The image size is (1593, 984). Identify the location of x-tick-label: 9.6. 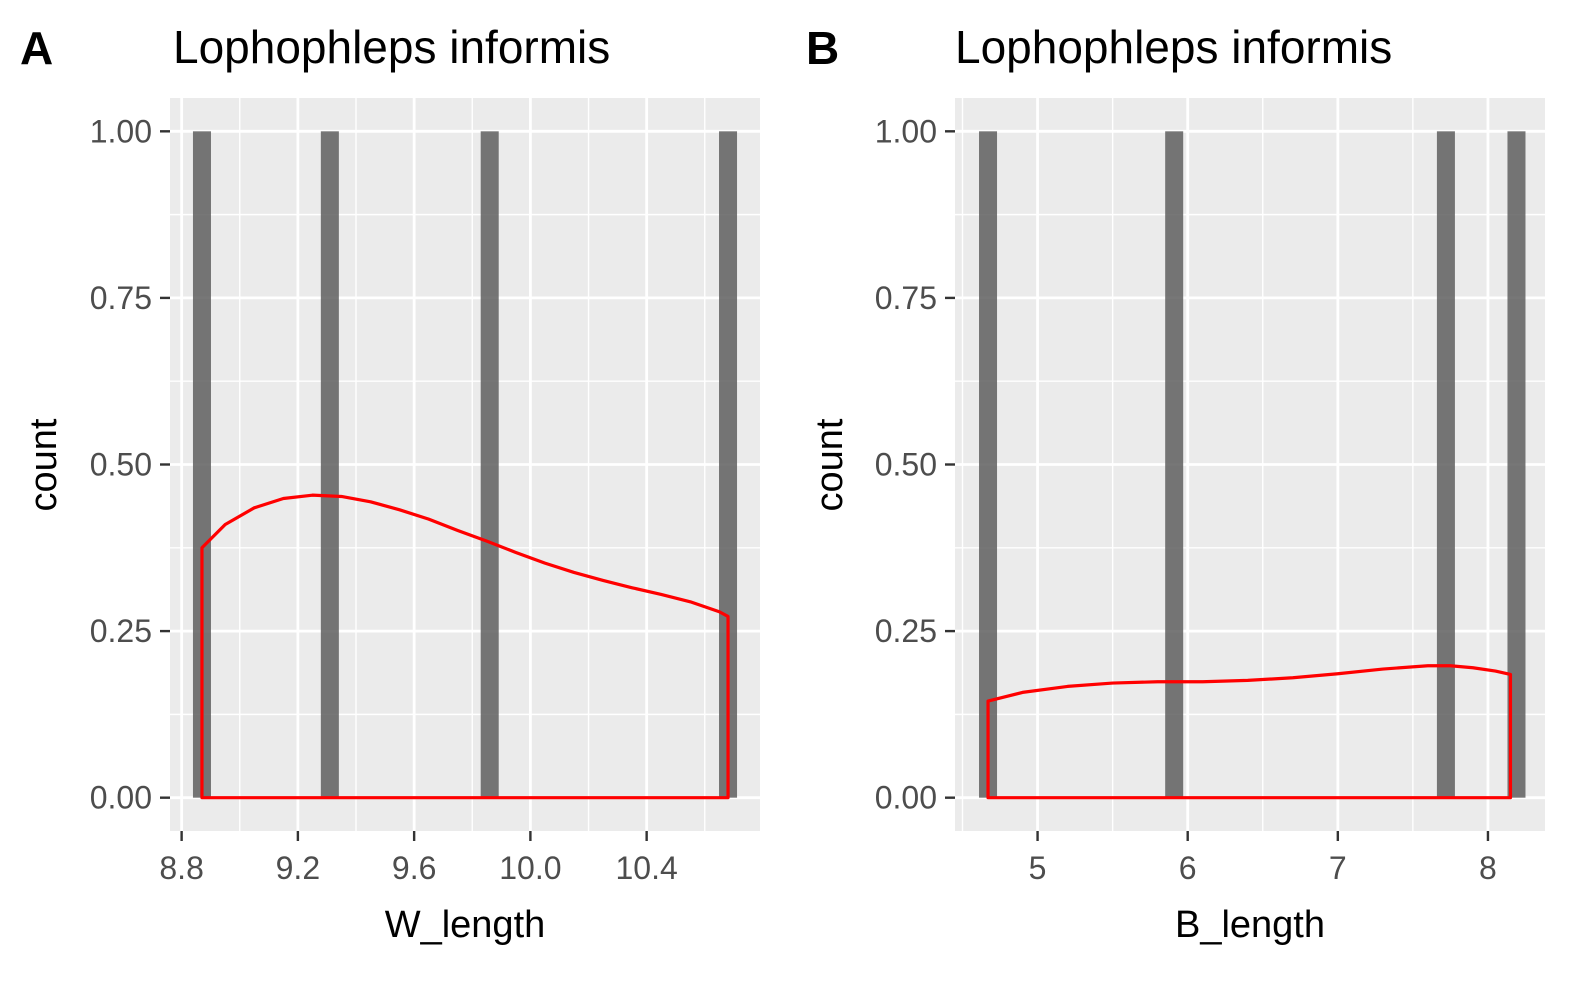
(414, 868).